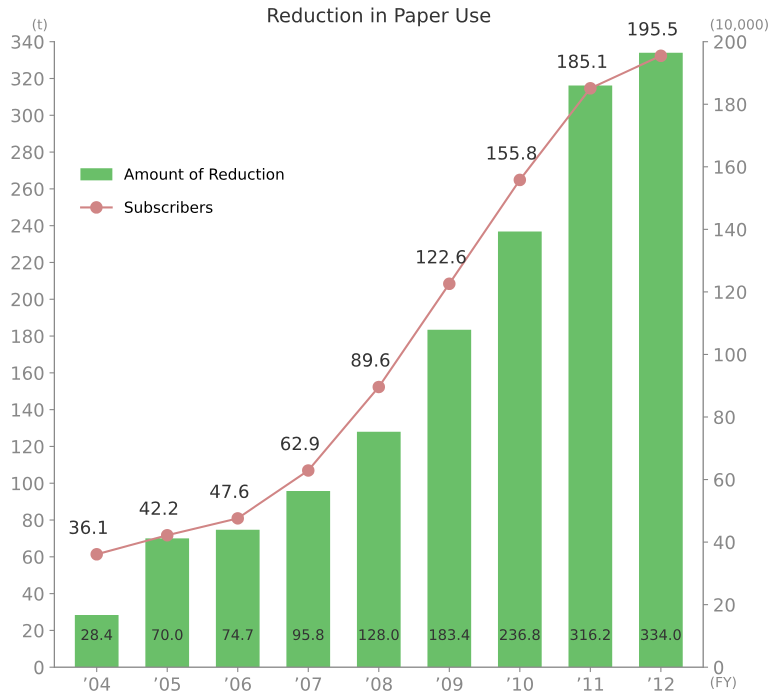 This screenshot has width=777, height=695. Describe the element at coordinates (520, 684) in the screenshot. I see `x-tick-label: ’10` at that location.